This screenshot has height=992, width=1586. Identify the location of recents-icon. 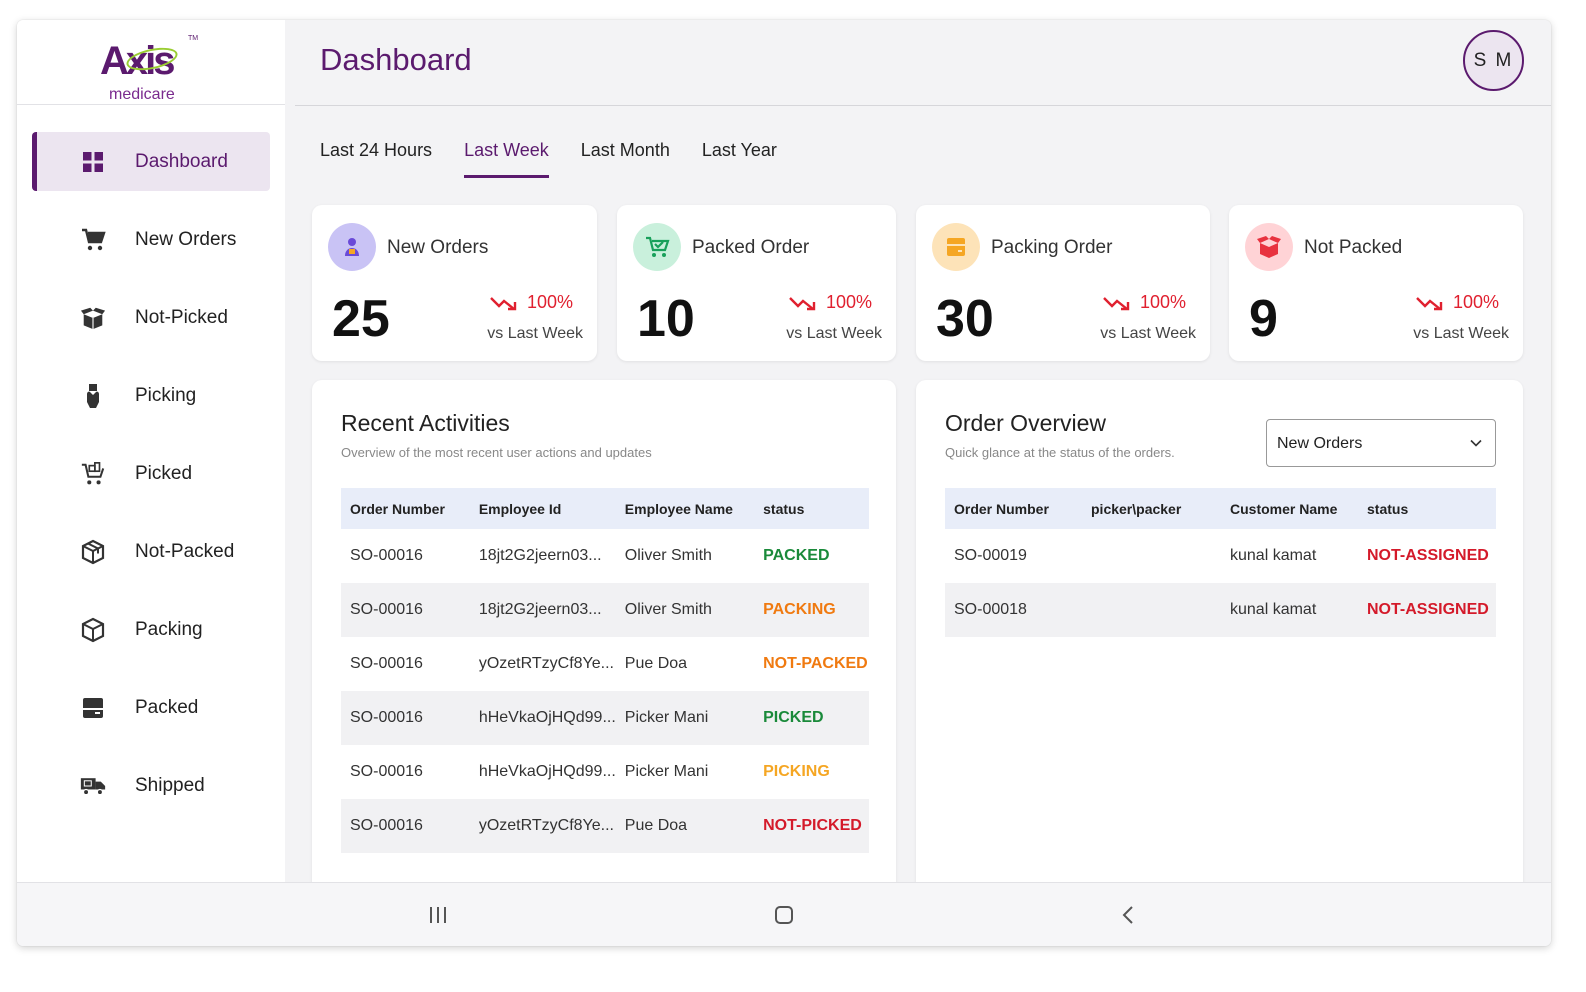
(438, 915).